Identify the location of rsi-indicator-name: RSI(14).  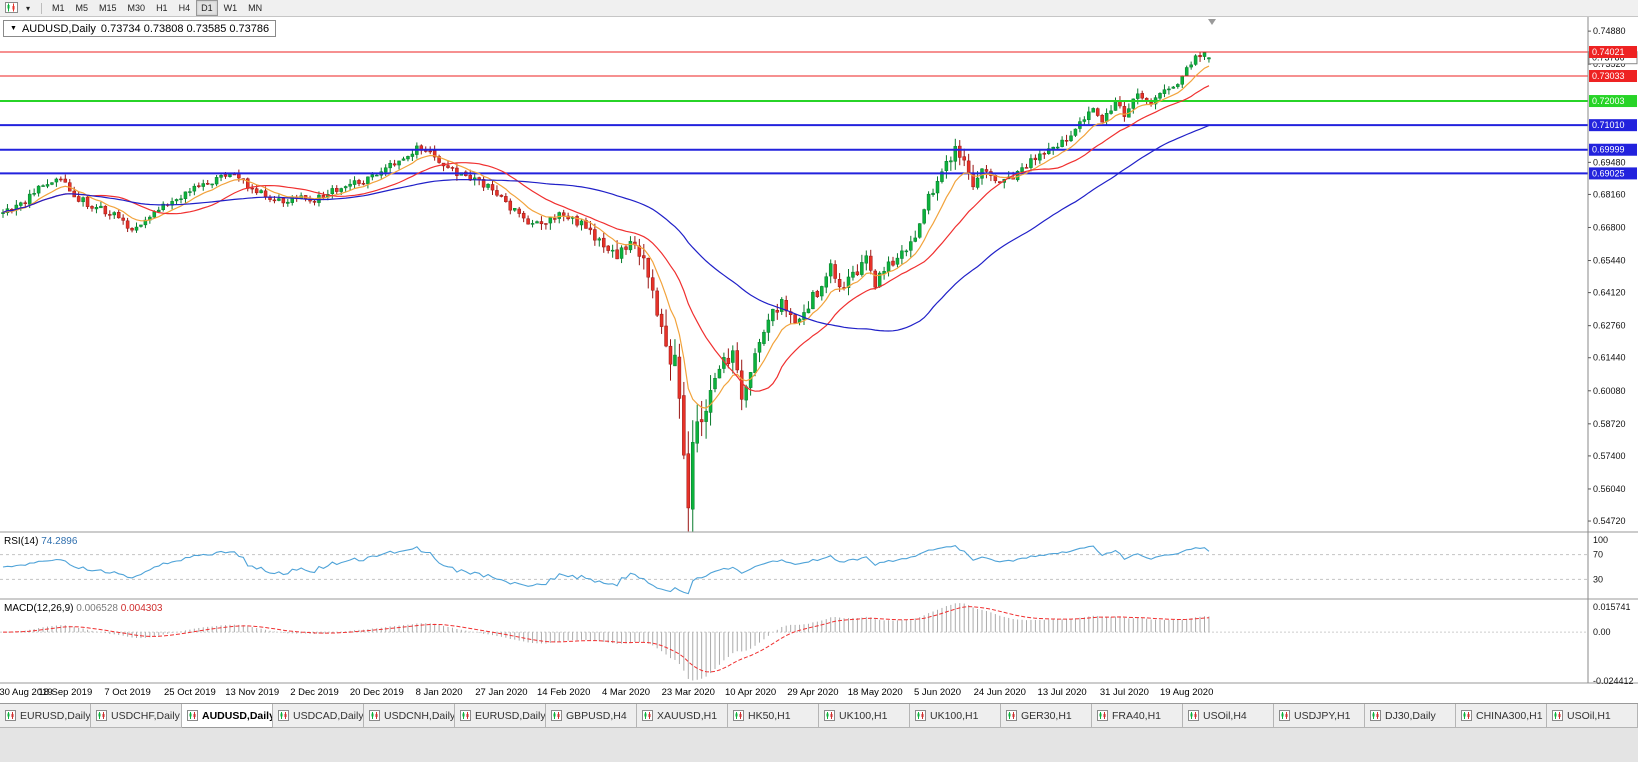
(21, 541).